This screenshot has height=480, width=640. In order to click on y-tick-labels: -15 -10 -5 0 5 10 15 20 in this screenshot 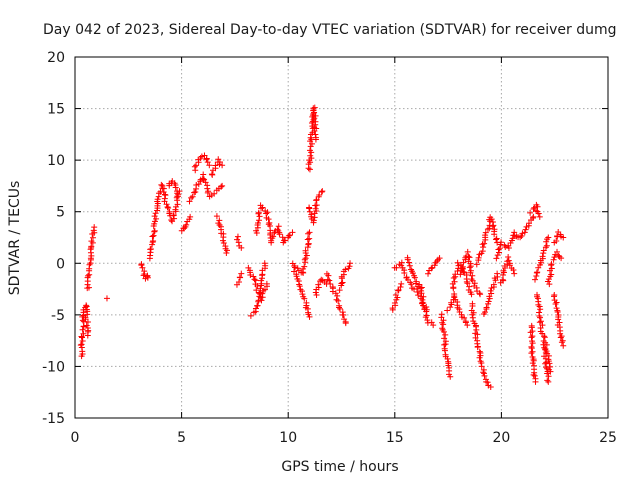, I will do `click(53, 238)`.